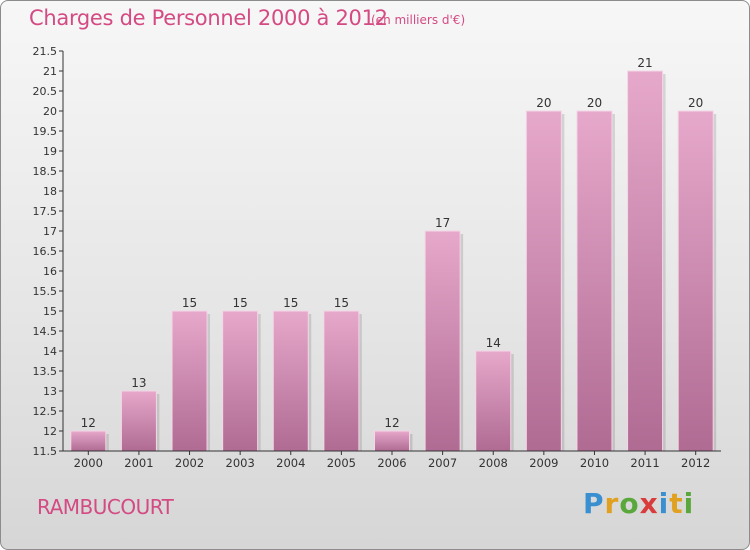  I want to click on y-tick-label: 21, so click(50, 71).